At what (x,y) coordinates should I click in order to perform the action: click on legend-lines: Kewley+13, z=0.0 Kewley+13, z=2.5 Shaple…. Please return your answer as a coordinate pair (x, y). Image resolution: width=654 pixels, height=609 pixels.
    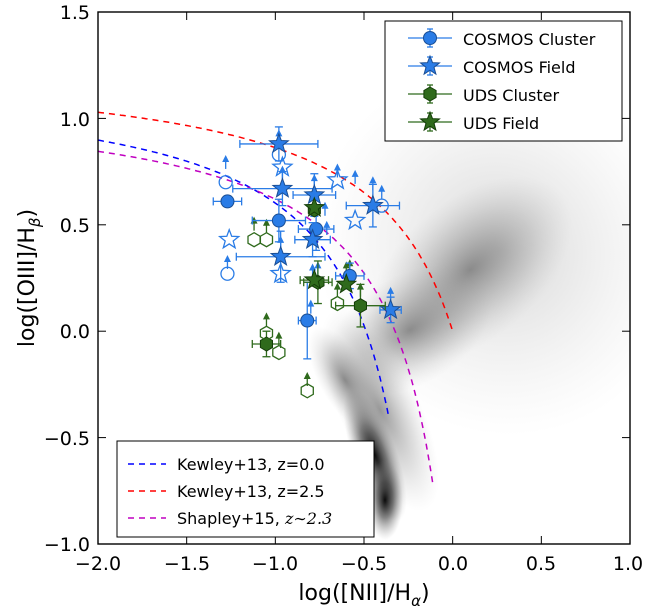
    Looking at the image, I should click on (245, 489).